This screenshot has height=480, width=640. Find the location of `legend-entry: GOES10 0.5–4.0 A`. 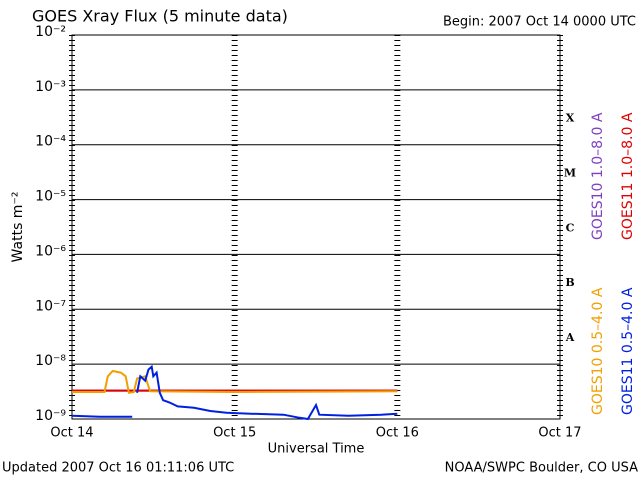

legend-entry: GOES10 0.5–4.0 A is located at coordinates (598, 351).